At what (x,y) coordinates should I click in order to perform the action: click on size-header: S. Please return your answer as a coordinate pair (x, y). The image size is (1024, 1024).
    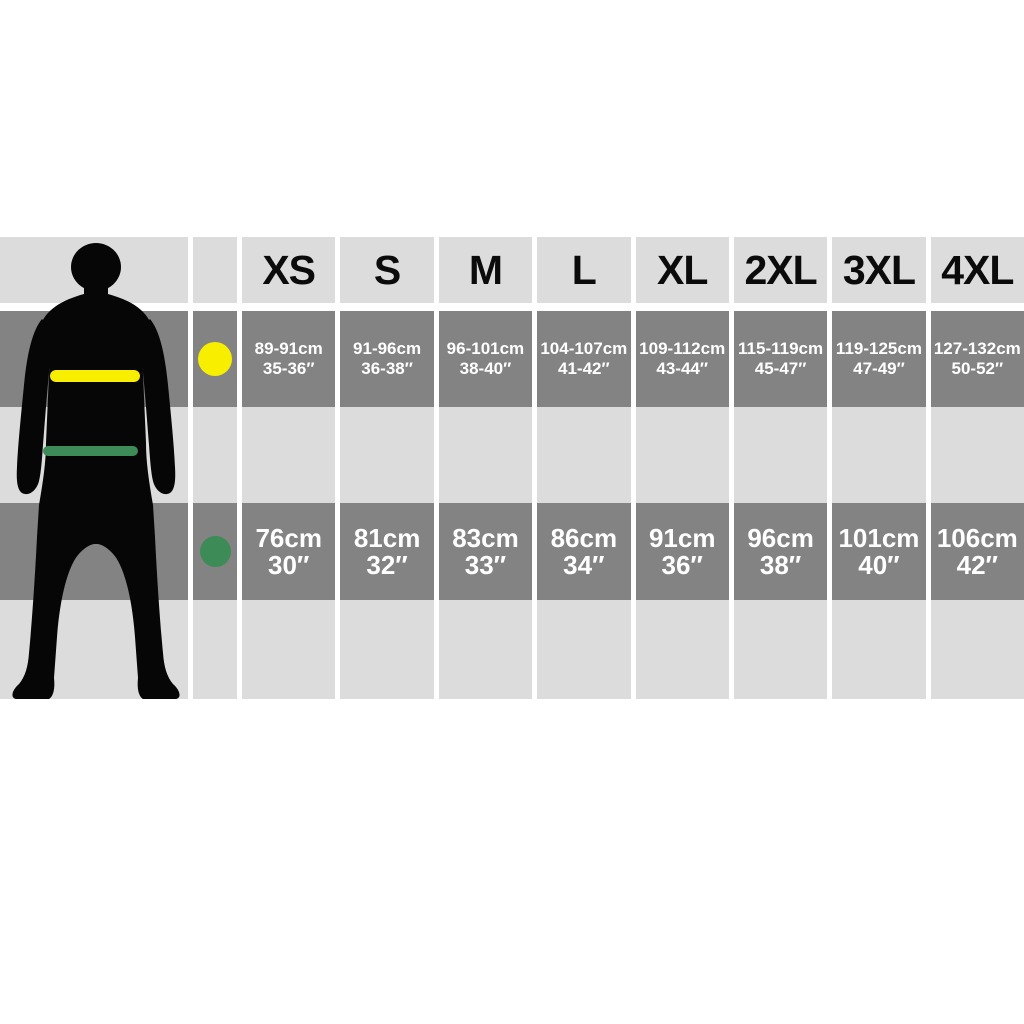
    Looking at the image, I should click on (387, 270).